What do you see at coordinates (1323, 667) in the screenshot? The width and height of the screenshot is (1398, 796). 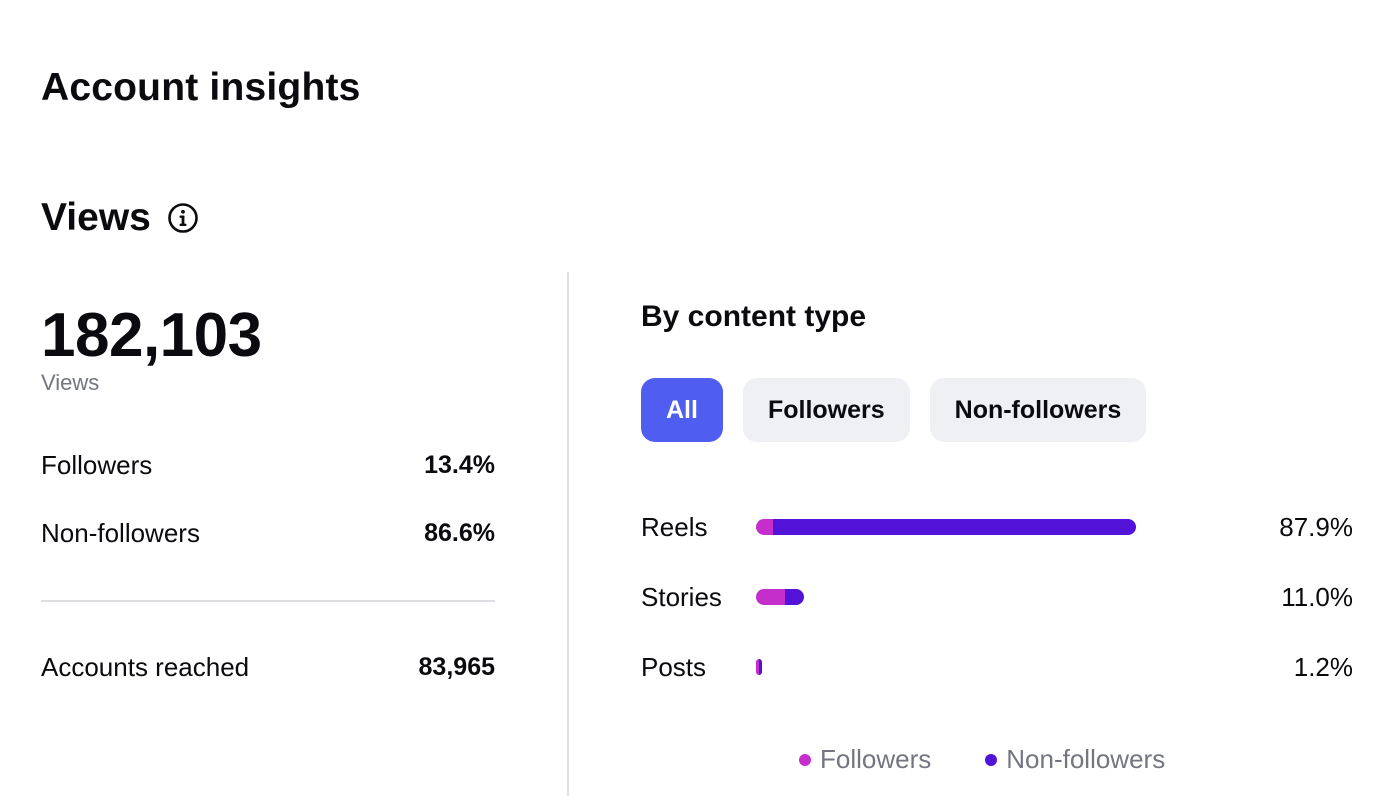 I see `bar-value-label: 1.2%` at bounding box center [1323, 667].